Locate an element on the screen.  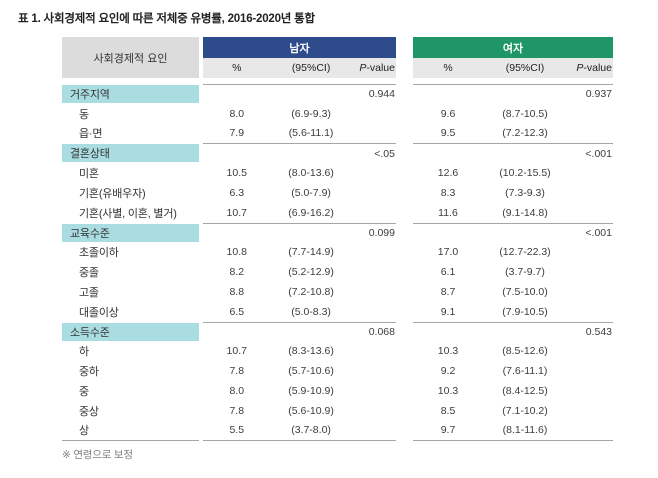
section-row: 결혼상태 <.05 <.001 is located at coordinates (337, 153).